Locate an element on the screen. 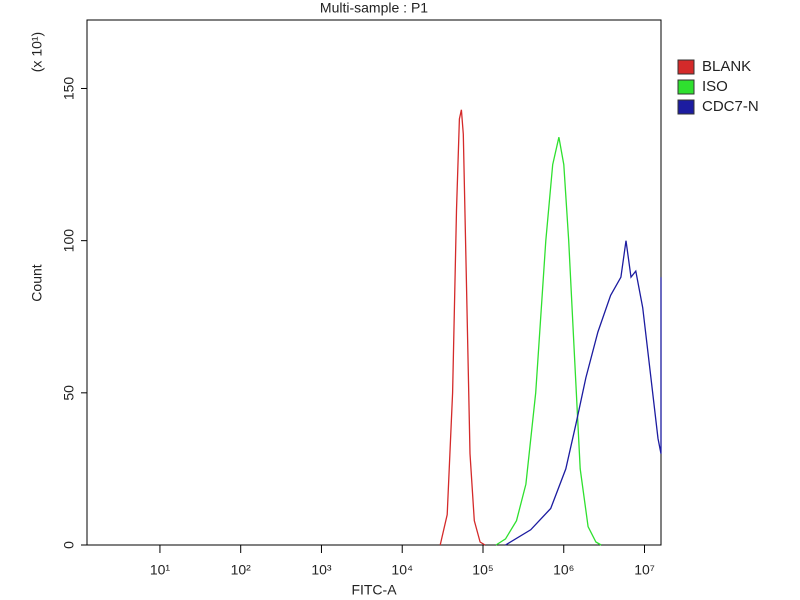 The height and width of the screenshot is (600, 800). y-tick-label: 100 is located at coordinates (69, 241).